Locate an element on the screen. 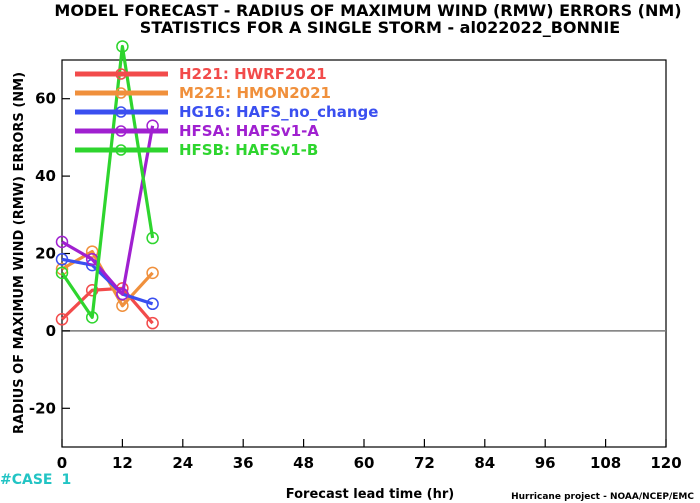 This screenshot has height=503, width=700. series-layer is located at coordinates (107, 185).